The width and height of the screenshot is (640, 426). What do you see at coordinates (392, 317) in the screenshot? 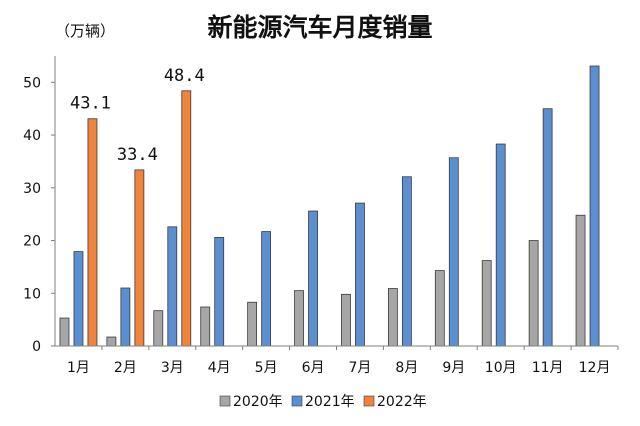
I see `bar-2020年-8月` at bounding box center [392, 317].